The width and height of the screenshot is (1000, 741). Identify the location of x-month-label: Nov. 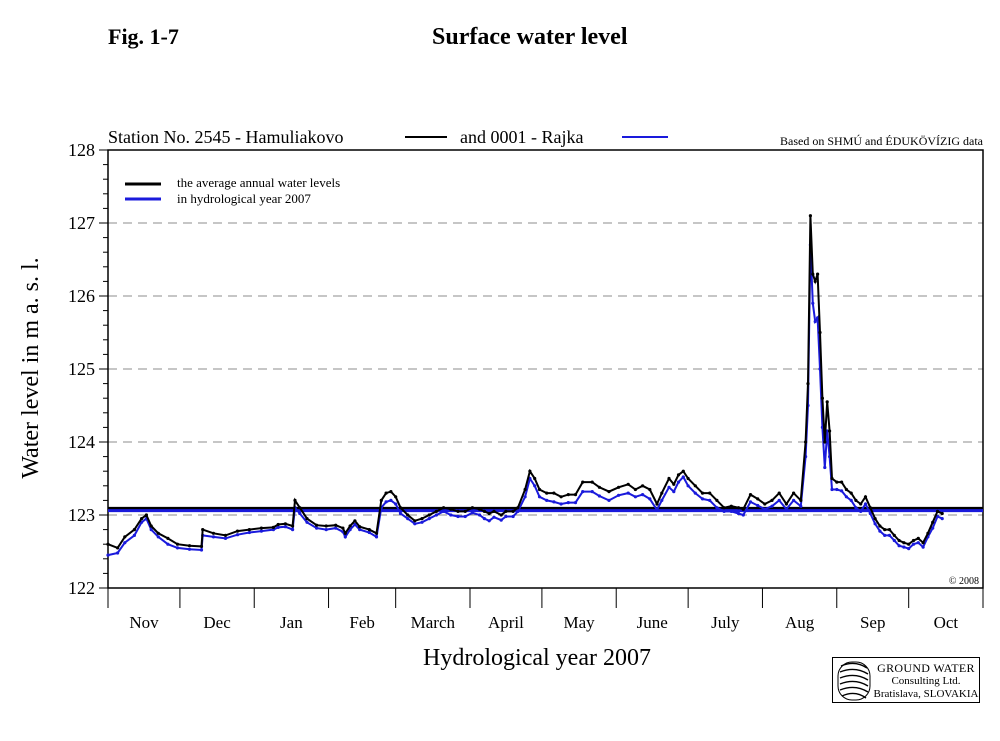
(144, 622).